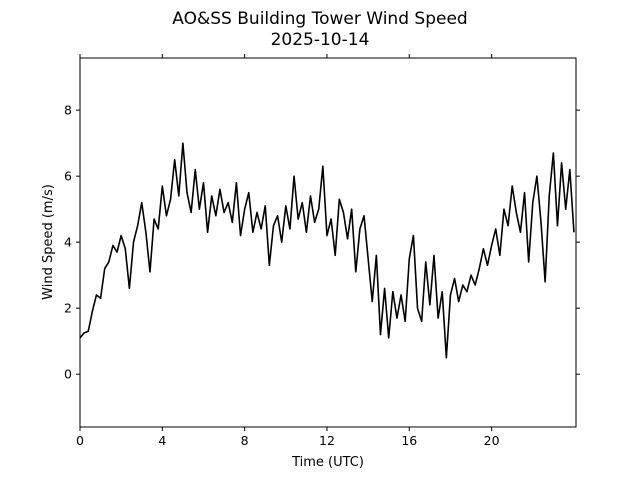  What do you see at coordinates (68, 374) in the screenshot?
I see `y-tick-label: 0` at bounding box center [68, 374].